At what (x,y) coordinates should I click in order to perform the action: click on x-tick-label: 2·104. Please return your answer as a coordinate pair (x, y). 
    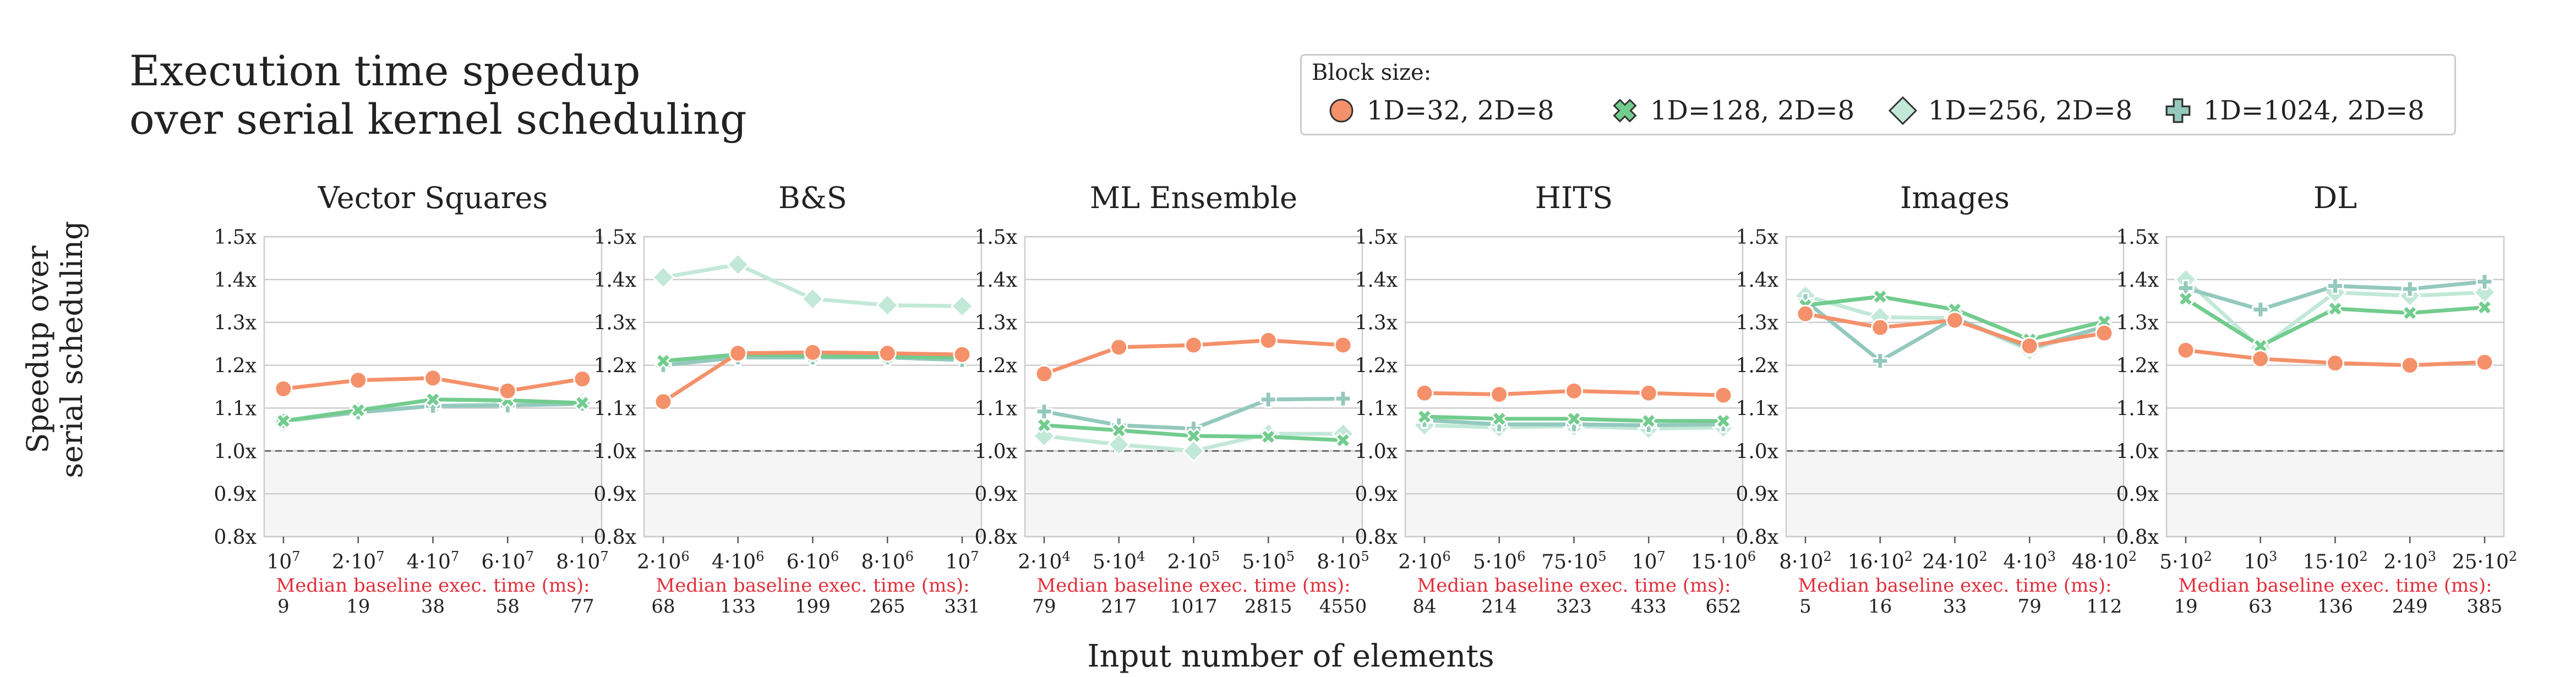
    Looking at the image, I should click on (1044, 561).